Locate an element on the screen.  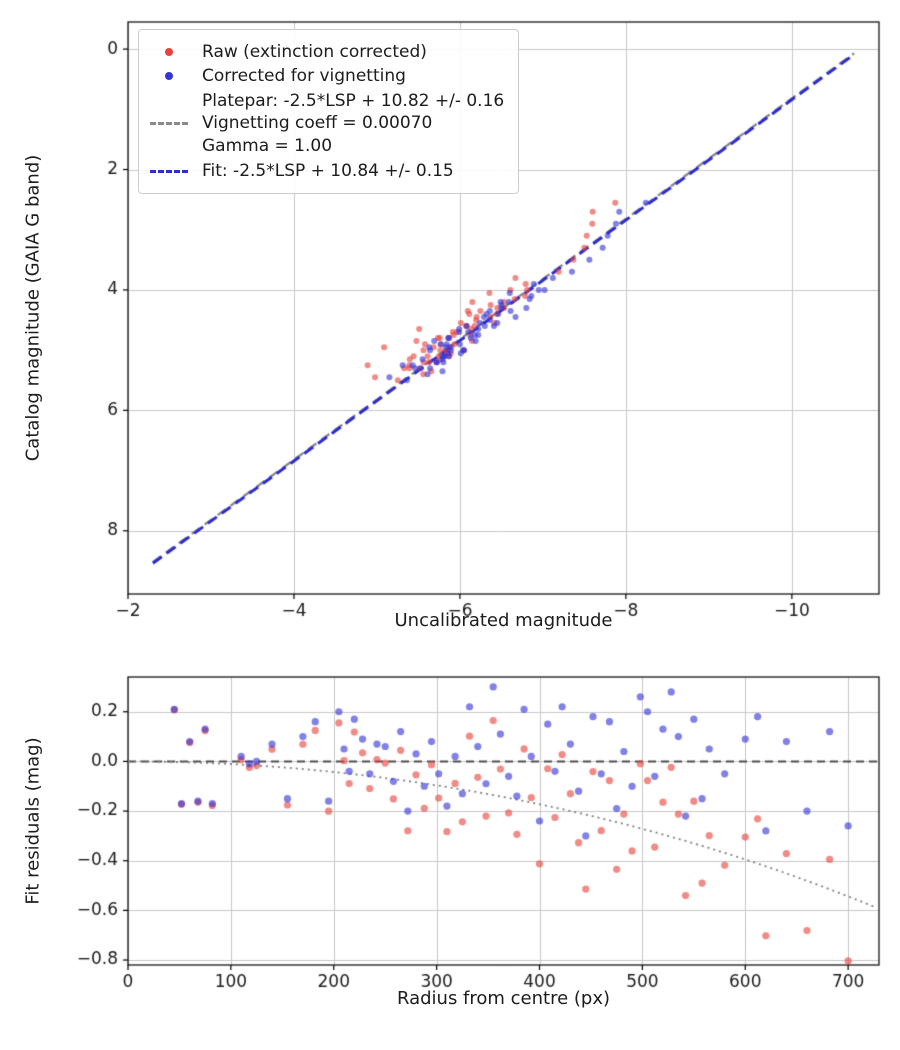
bottom-xaxis-label: Radius from centre (px) is located at coordinates (503, 998).